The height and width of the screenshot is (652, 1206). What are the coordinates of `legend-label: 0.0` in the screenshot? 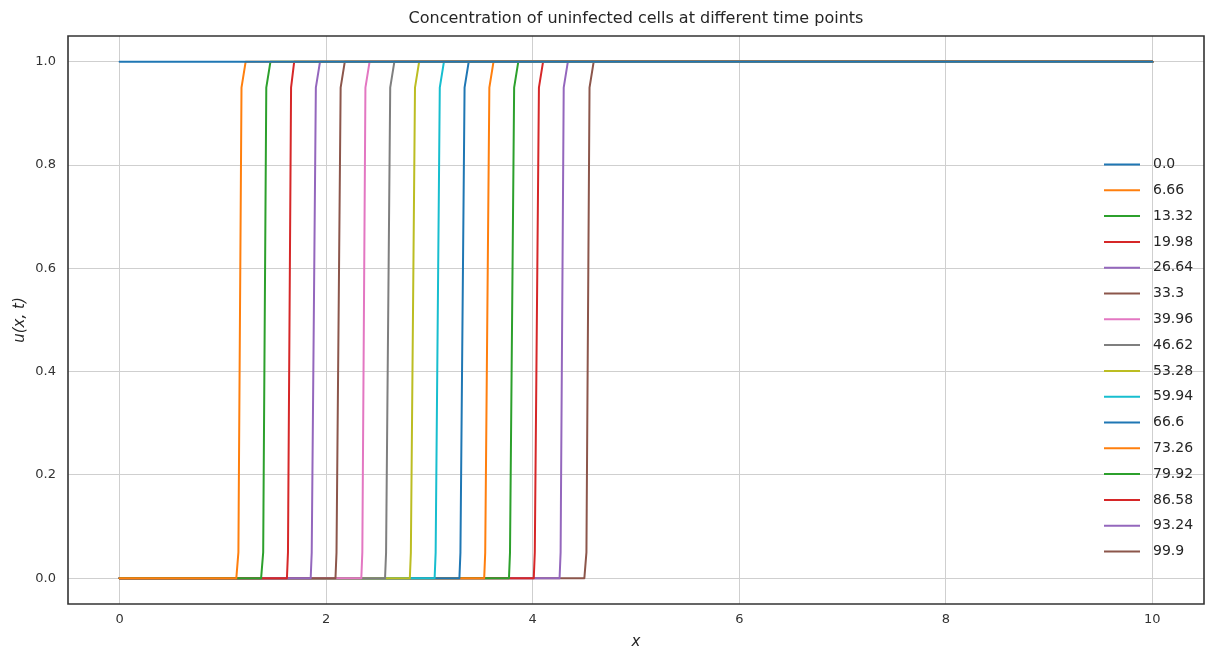 It's located at (1164, 163).